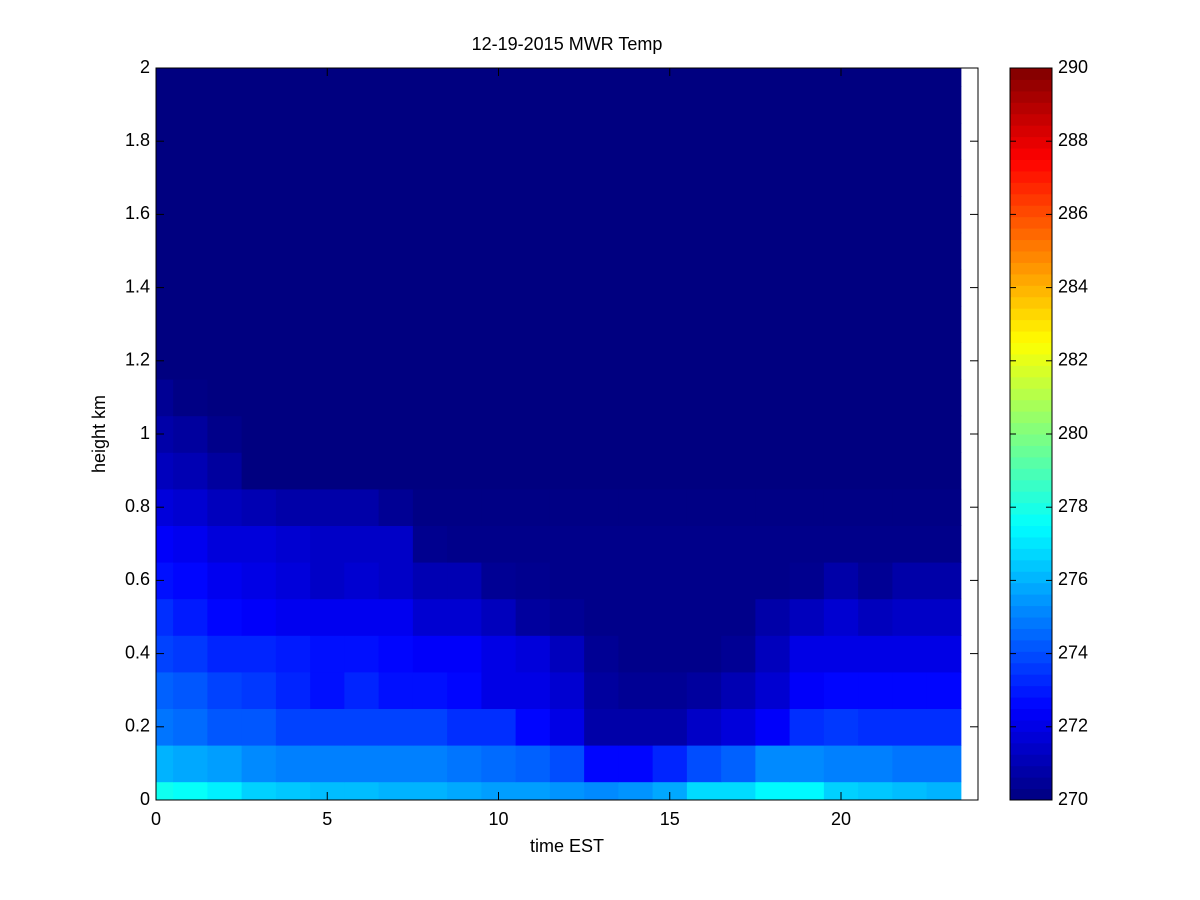 The image size is (1200, 900). I want to click on y-tick-label: 0.4, so click(137, 652).